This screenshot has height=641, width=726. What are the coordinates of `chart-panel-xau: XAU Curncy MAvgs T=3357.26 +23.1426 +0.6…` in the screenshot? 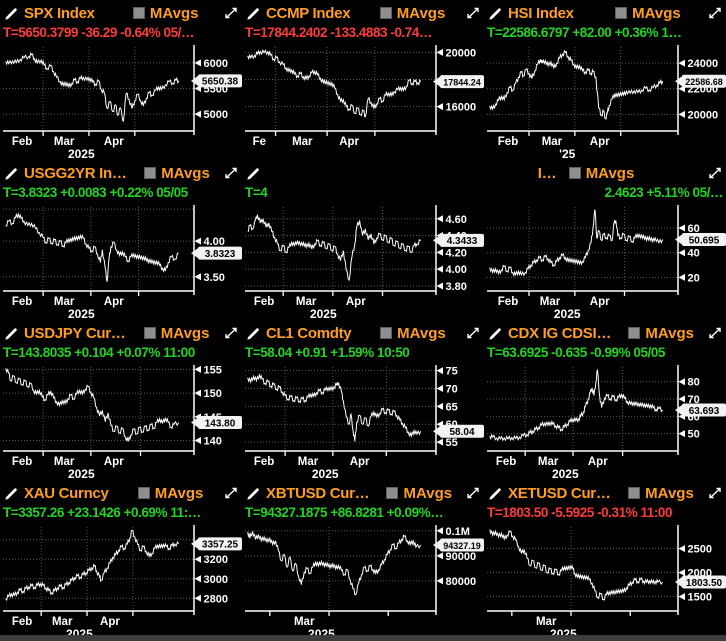 It's located at (121, 560).